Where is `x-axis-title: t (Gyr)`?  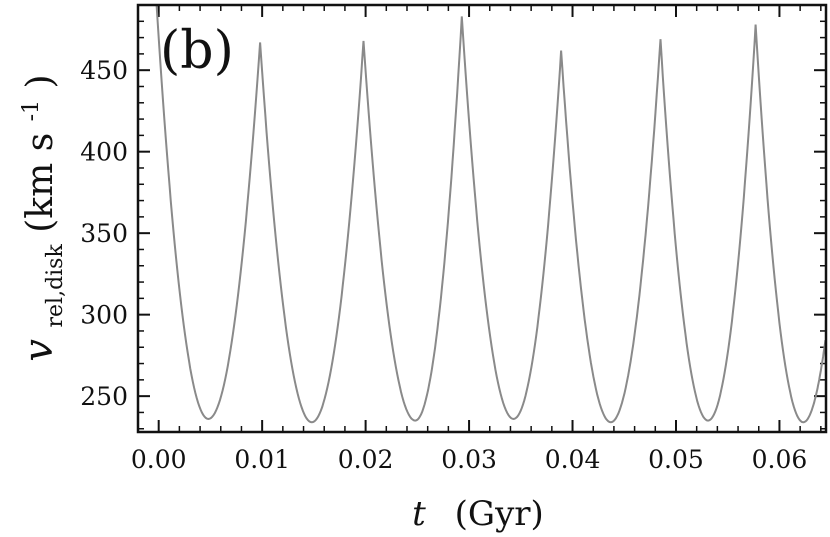 x-axis-title: t (Gyr) is located at coordinates (478, 514).